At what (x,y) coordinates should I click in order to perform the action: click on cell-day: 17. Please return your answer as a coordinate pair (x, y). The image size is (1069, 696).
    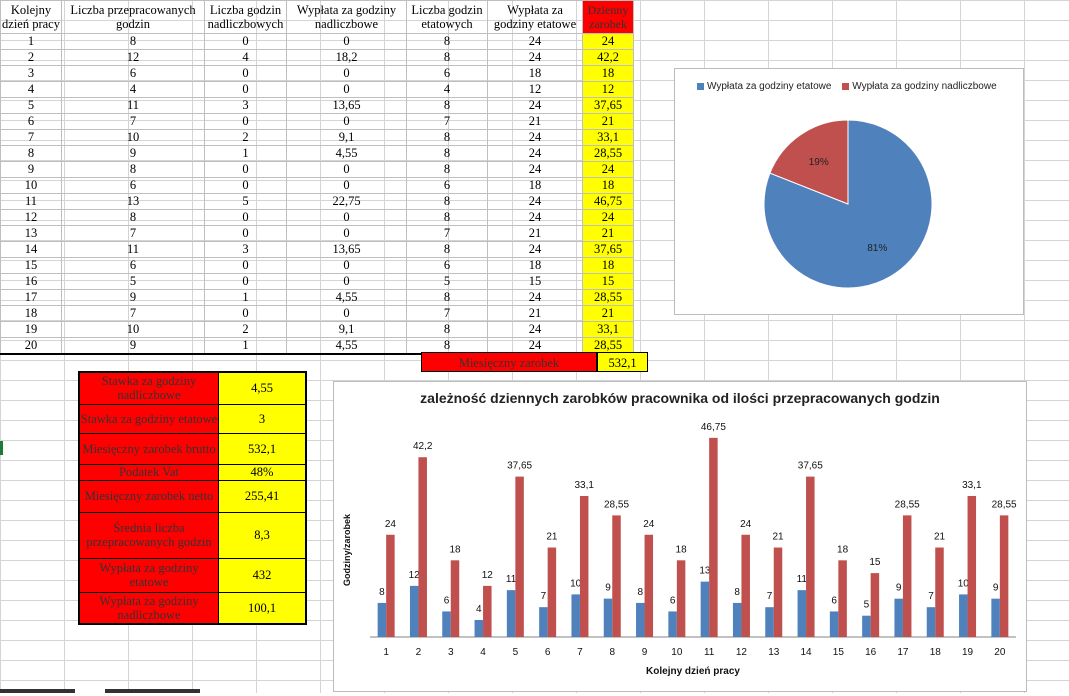
    Looking at the image, I should click on (31, 297).